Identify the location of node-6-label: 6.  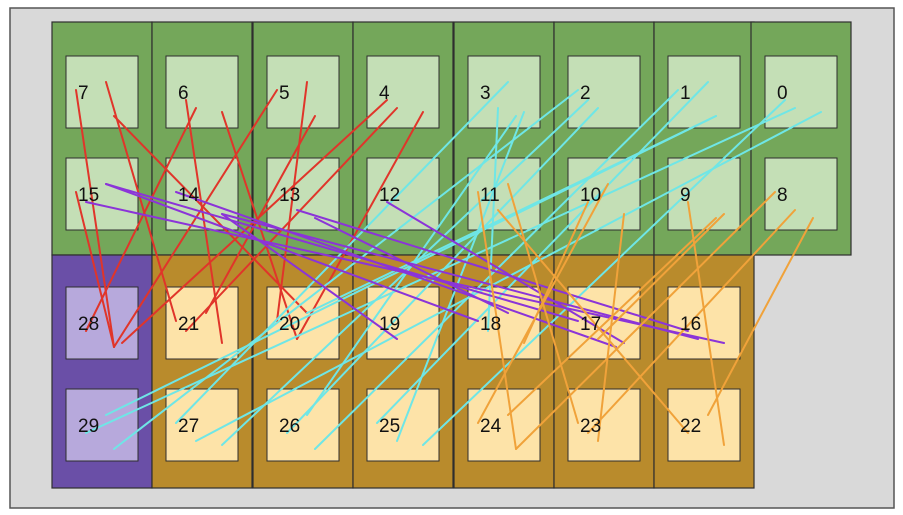
(183, 93).